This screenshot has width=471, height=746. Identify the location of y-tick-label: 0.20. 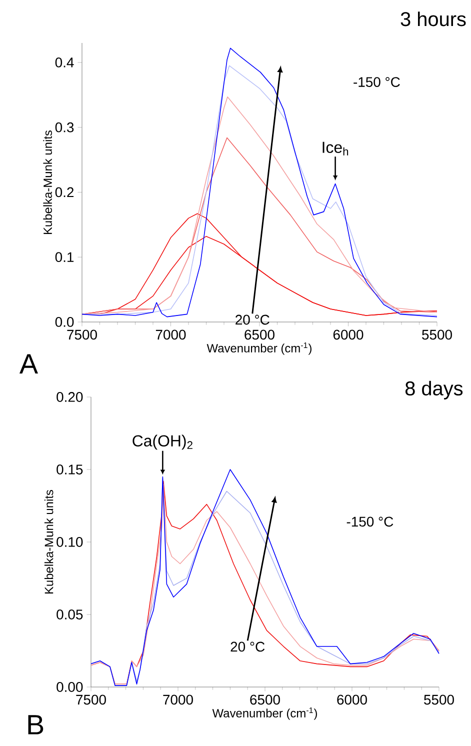
(69, 397).